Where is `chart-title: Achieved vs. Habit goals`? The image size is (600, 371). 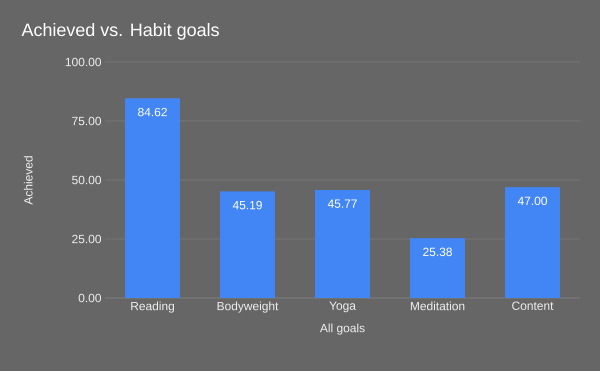 chart-title: Achieved vs. Habit goals is located at coordinates (120, 31).